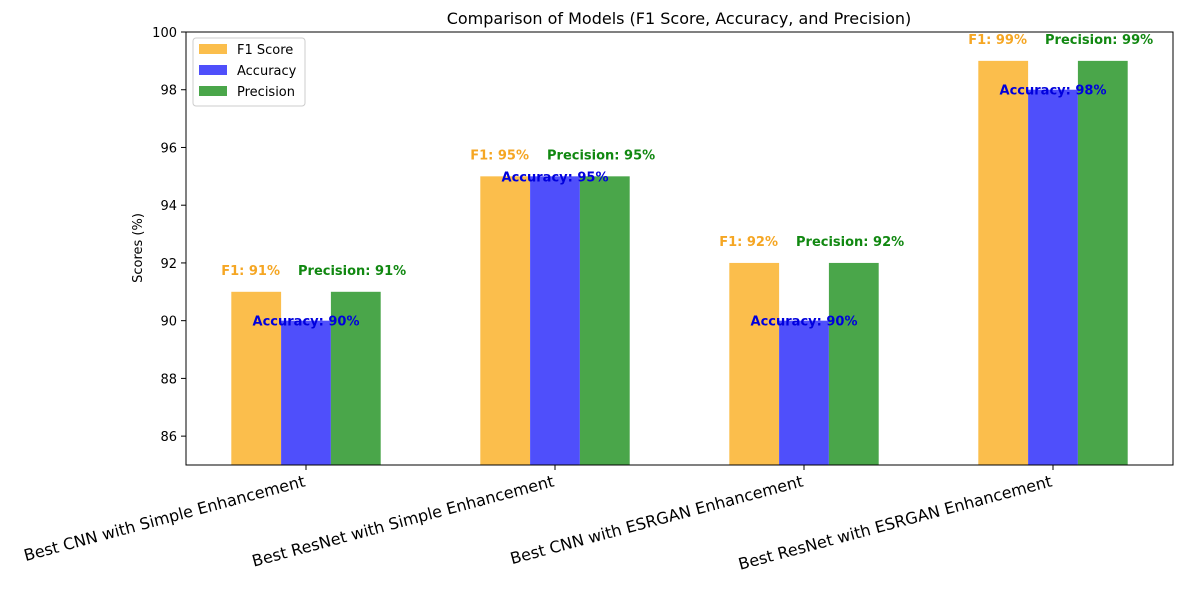 Image resolution: width=1183 pixels, height=590 pixels. Describe the element at coordinates (748, 242) in the screenshot. I see `data-label-f1-3: F1: 92%` at that location.